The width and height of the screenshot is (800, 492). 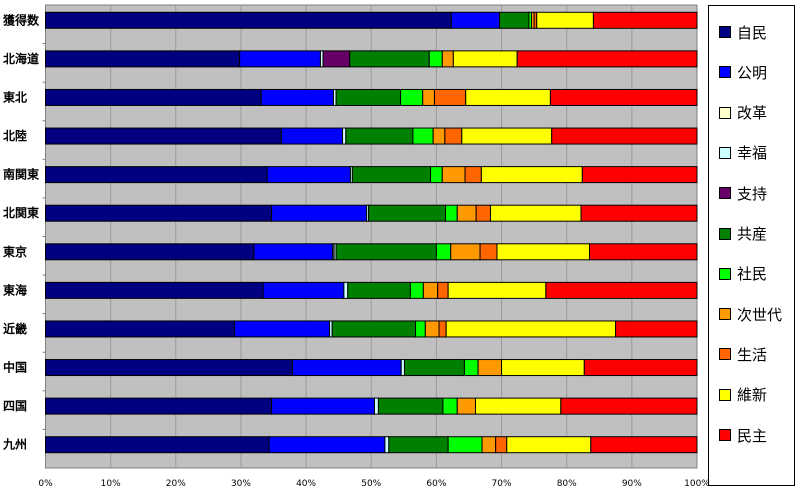 I want to click on legend-label: 維新, so click(x=752, y=395).